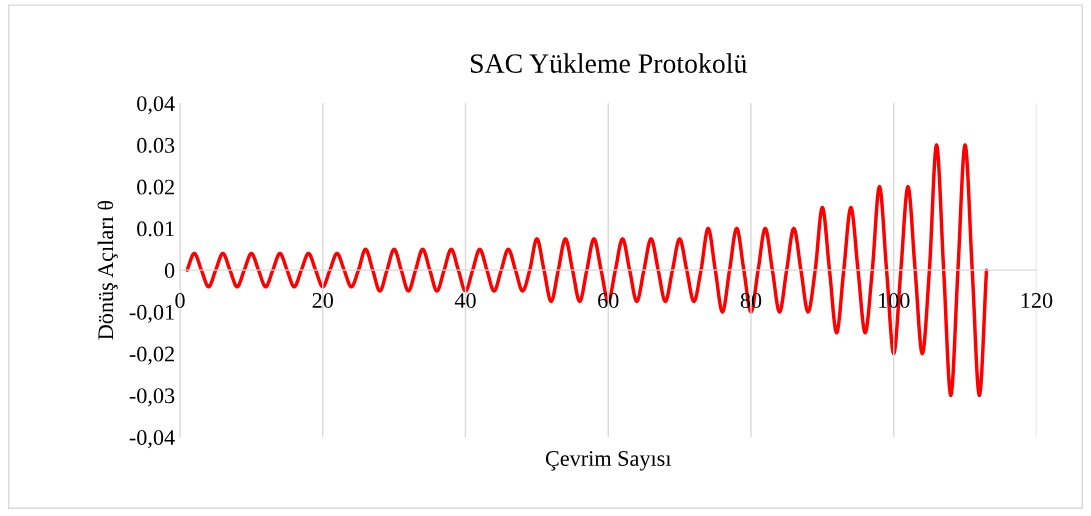  What do you see at coordinates (1037, 300) in the screenshot?
I see `x-tick-label: 120` at bounding box center [1037, 300].